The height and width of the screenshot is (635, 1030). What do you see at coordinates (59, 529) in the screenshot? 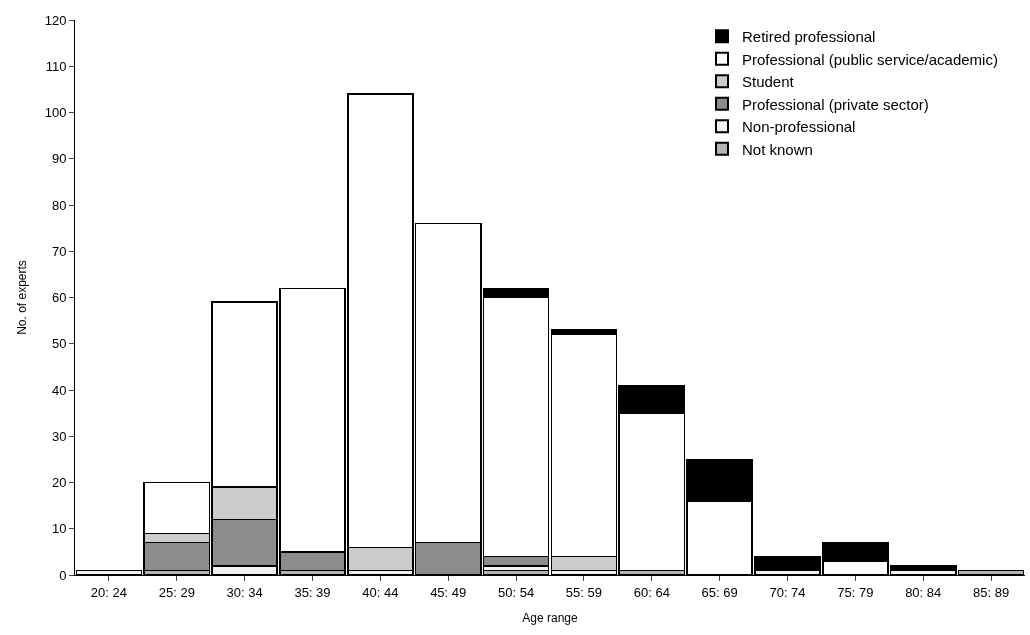
I see `y-tick-label: 10` at bounding box center [59, 529].